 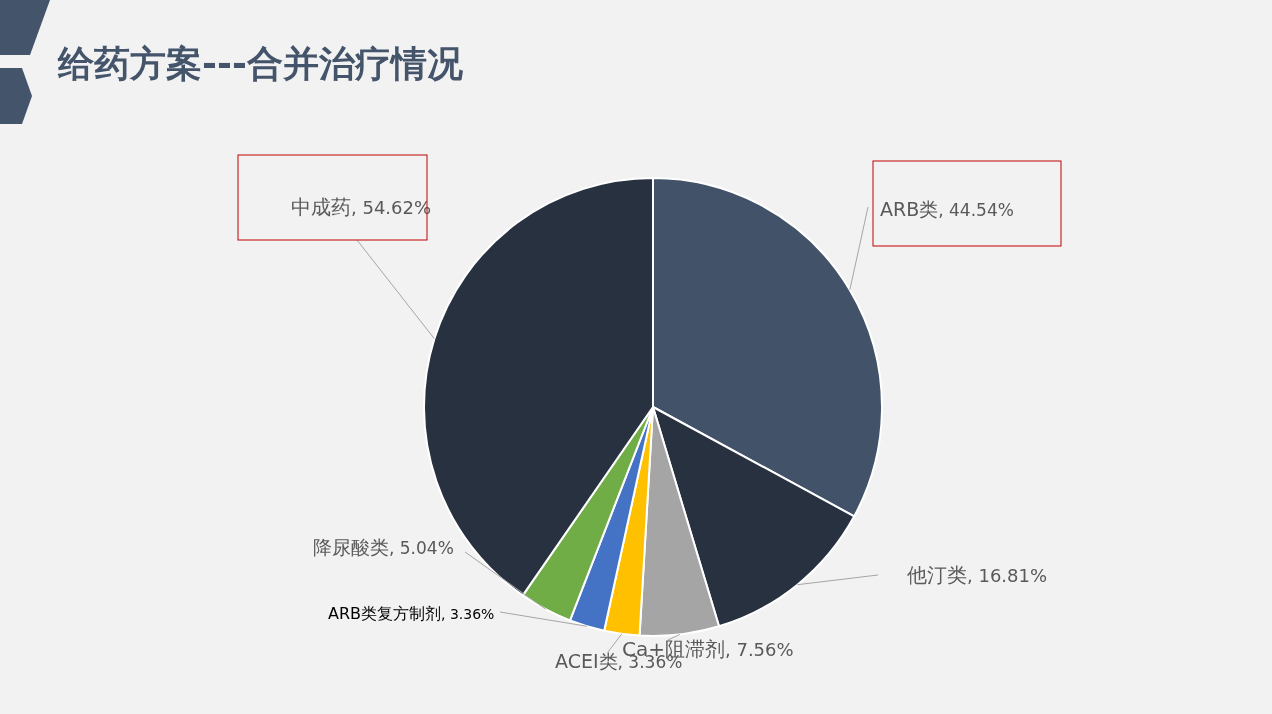 I want to click on data-label: , 16.81%, so click(x=1007, y=575).